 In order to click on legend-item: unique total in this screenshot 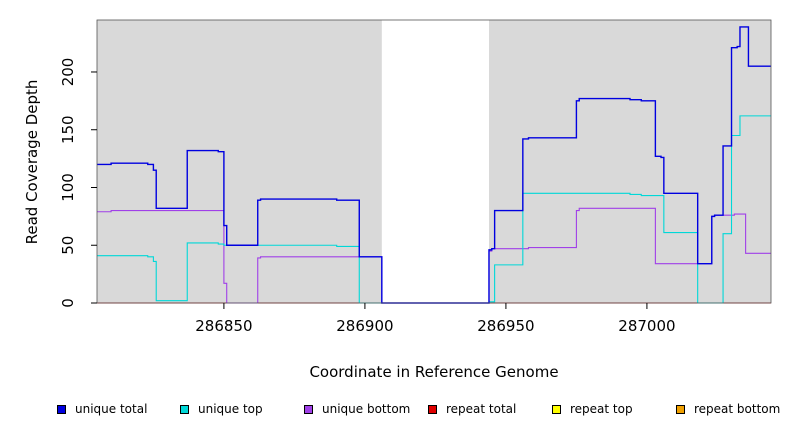, I will do `click(102, 409)`.